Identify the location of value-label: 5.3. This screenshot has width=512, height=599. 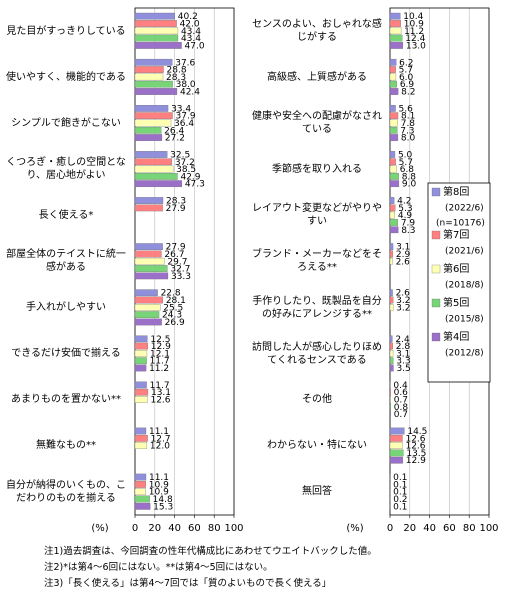
(405, 209).